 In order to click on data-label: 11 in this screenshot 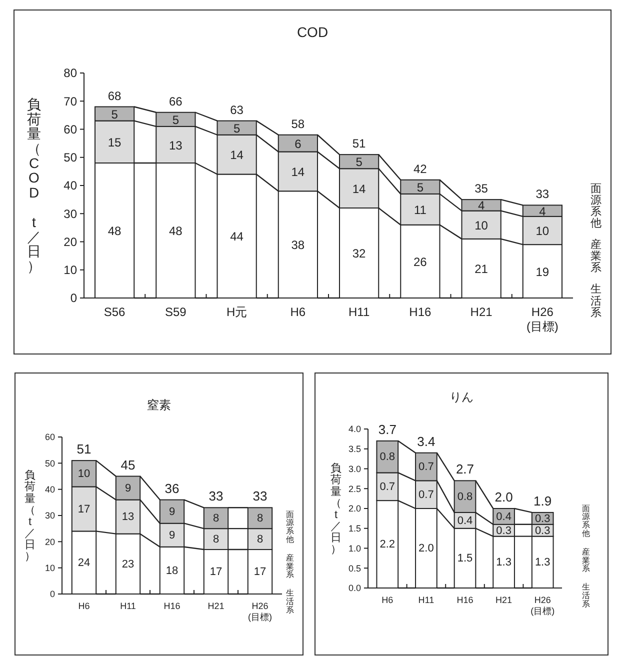, I will do `click(420, 209)`.